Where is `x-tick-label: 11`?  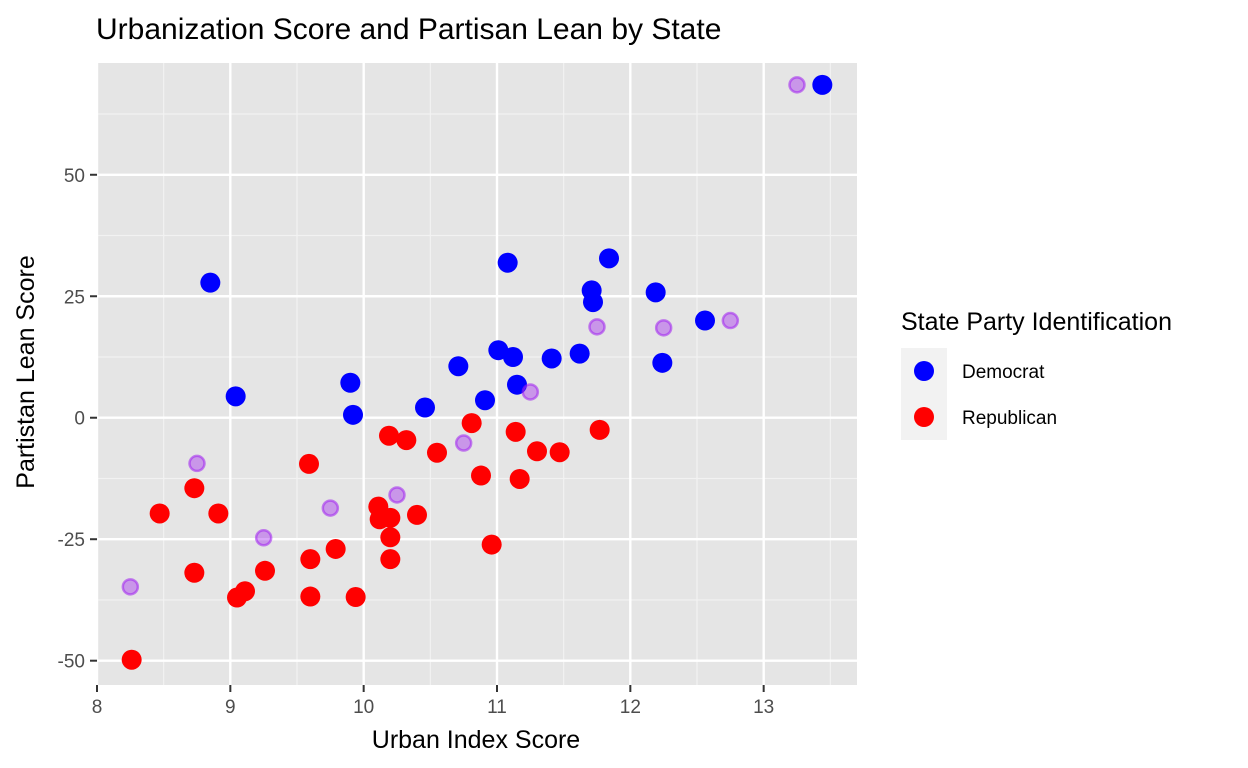 x-tick-label: 11 is located at coordinates (497, 707).